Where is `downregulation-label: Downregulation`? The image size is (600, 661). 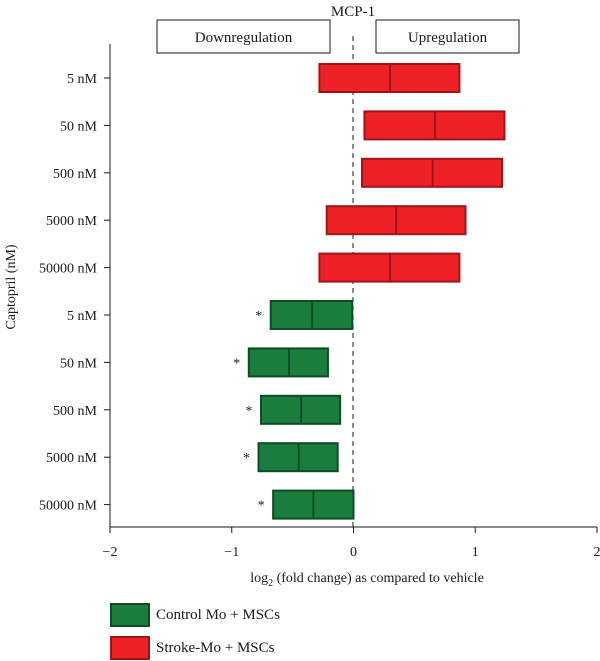 downregulation-label: Downregulation is located at coordinates (244, 38).